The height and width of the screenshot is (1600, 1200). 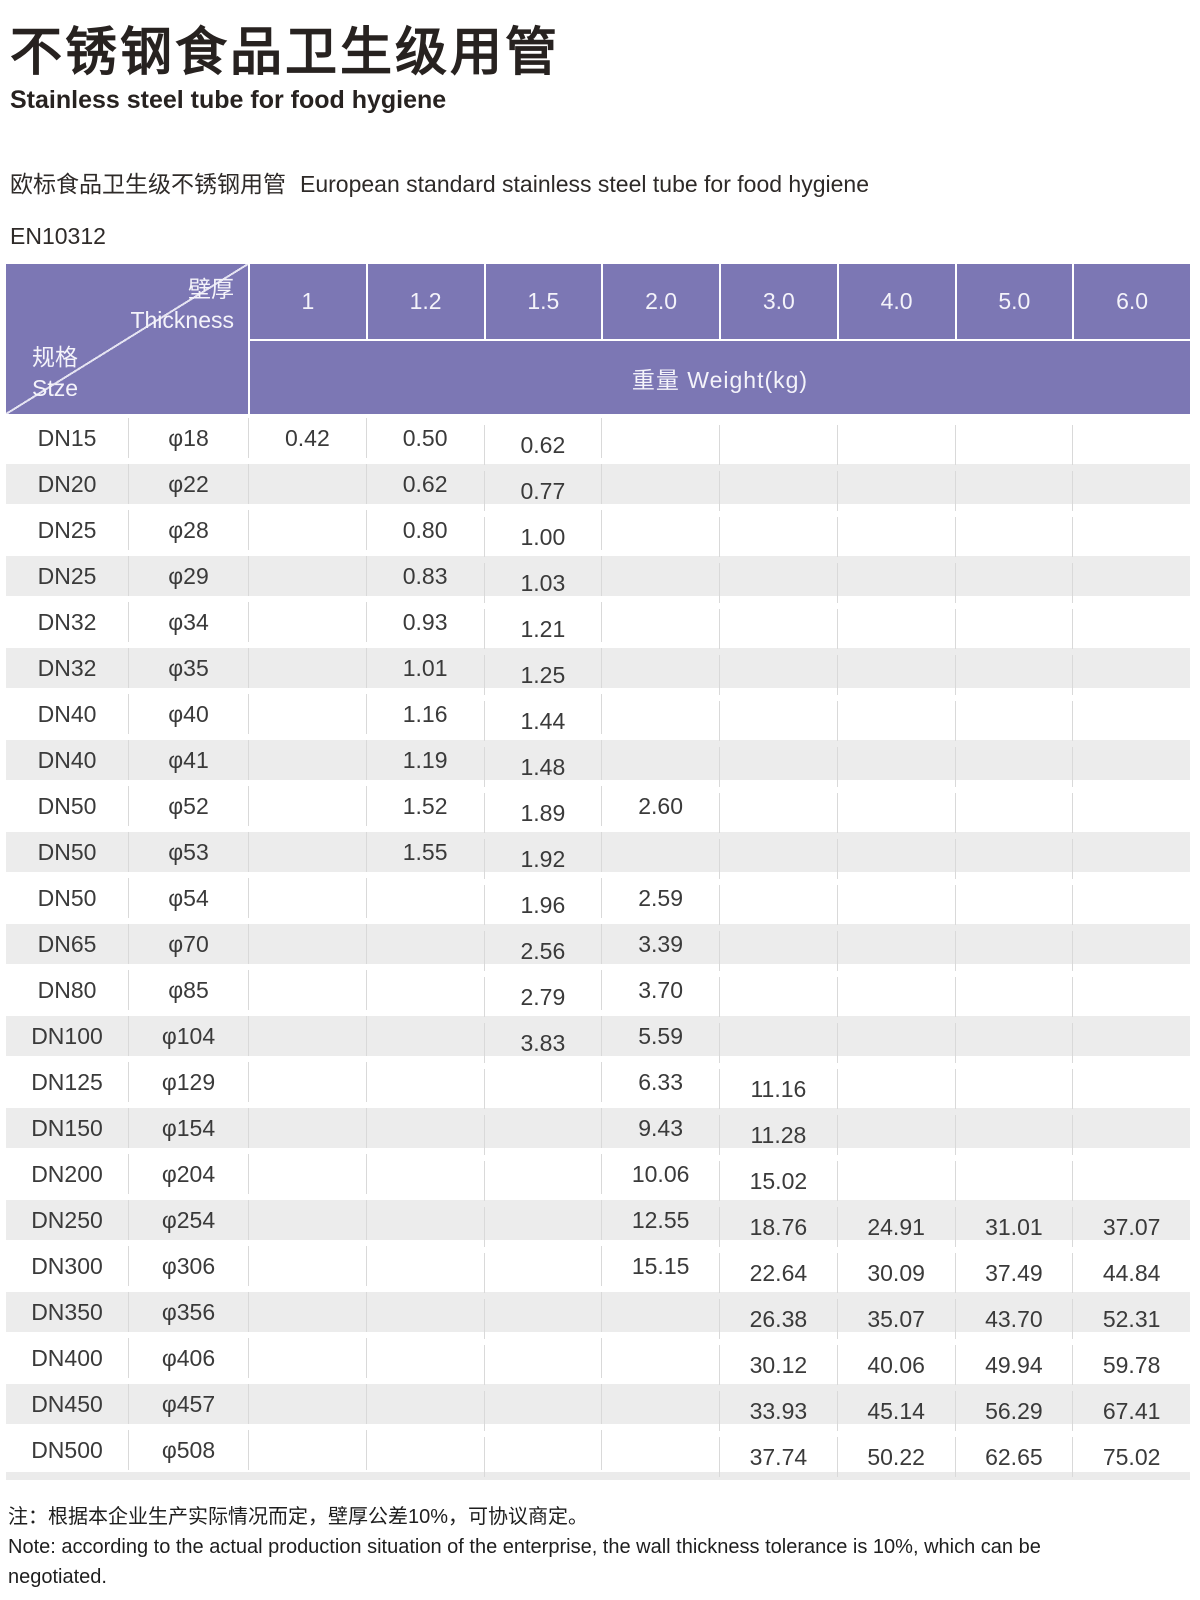 What do you see at coordinates (660, 1220) in the screenshot?
I see `weight-cell: 12.55` at bounding box center [660, 1220].